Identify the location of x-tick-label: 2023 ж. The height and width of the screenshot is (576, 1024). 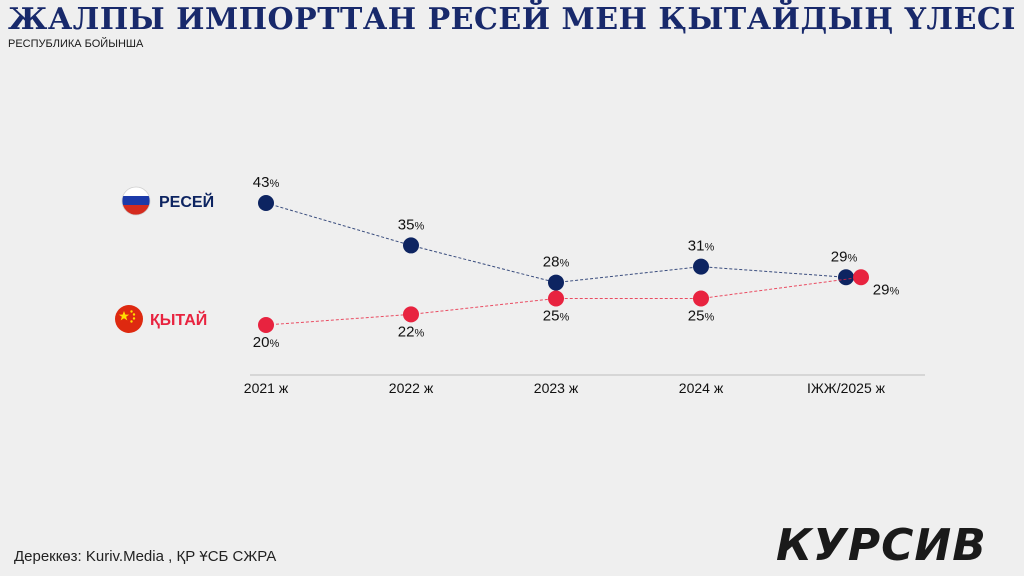
(556, 388).